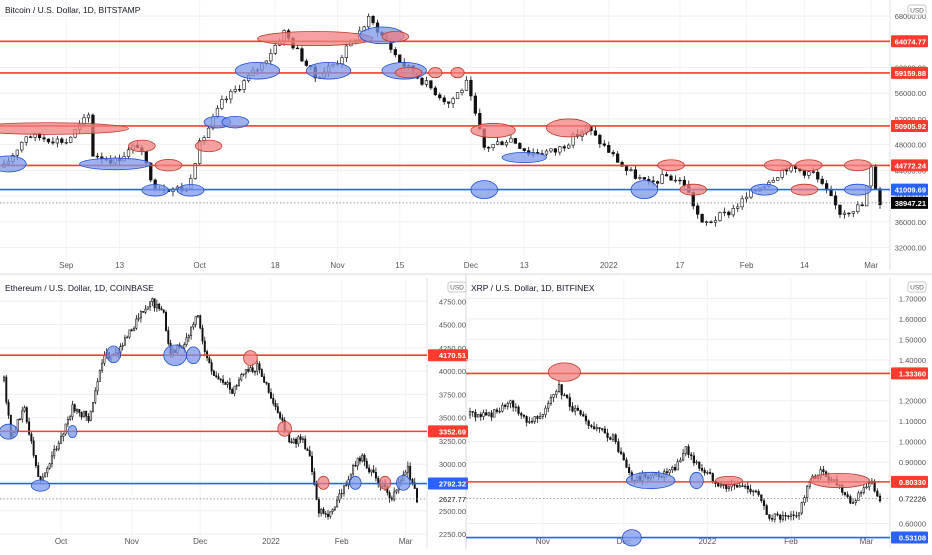 Image resolution: width=932 pixels, height=555 pixels. What do you see at coordinates (73, 10) in the screenshot?
I see `btc-chart-title: Bitcoin / U.S. Dollar, 1D, BITSTAMP` at bounding box center [73, 10].